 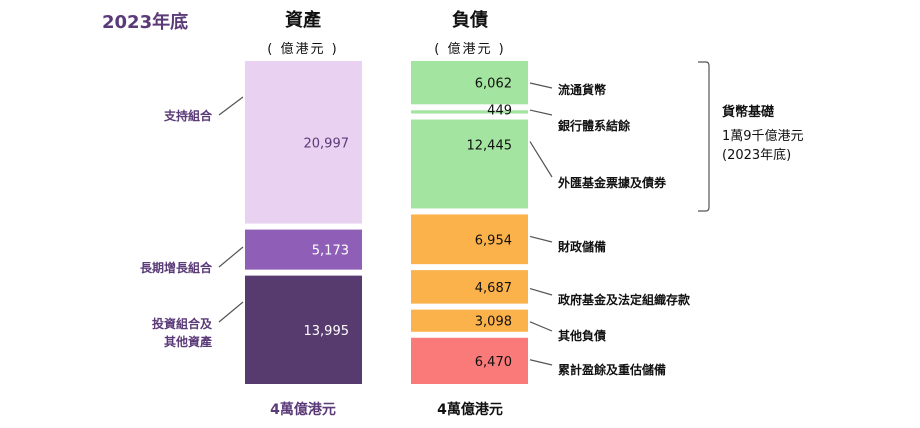 I want to click on asset-value-2: 13,995, so click(x=327, y=331).